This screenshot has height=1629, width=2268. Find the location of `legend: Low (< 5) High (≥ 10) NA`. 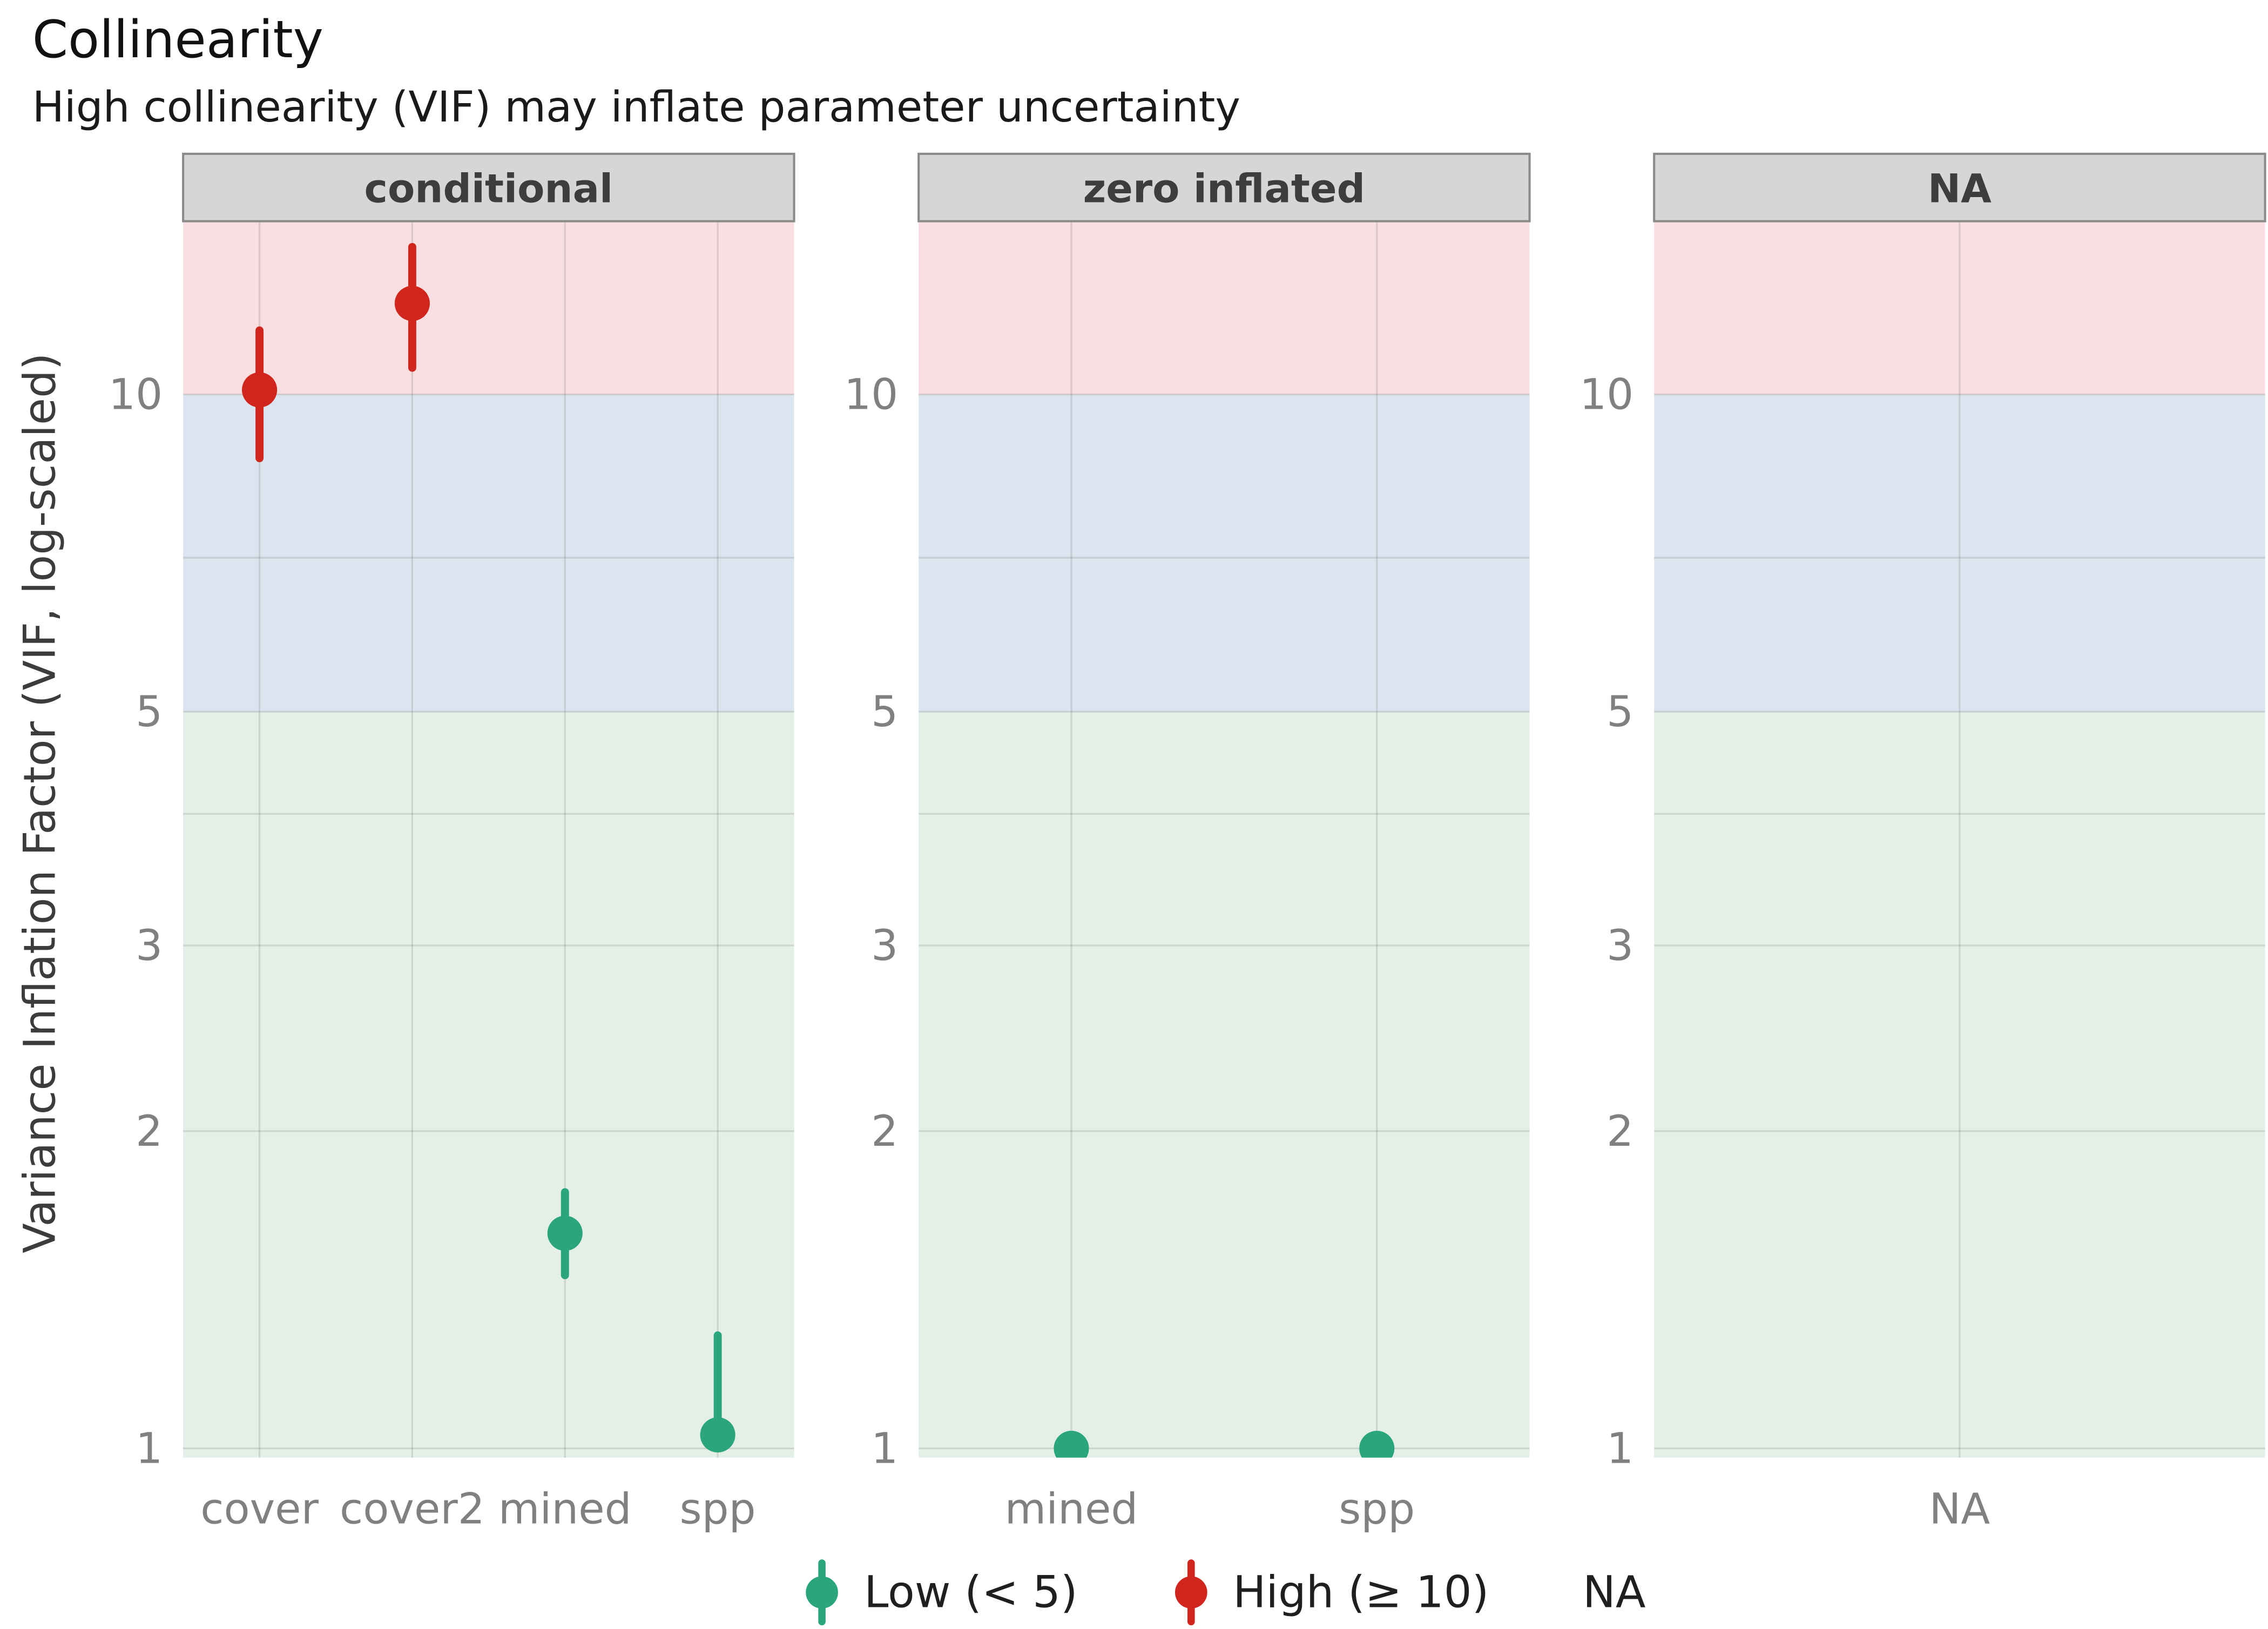

legend: Low (< 5) High (≥ 10) NA is located at coordinates (1224, 1592).